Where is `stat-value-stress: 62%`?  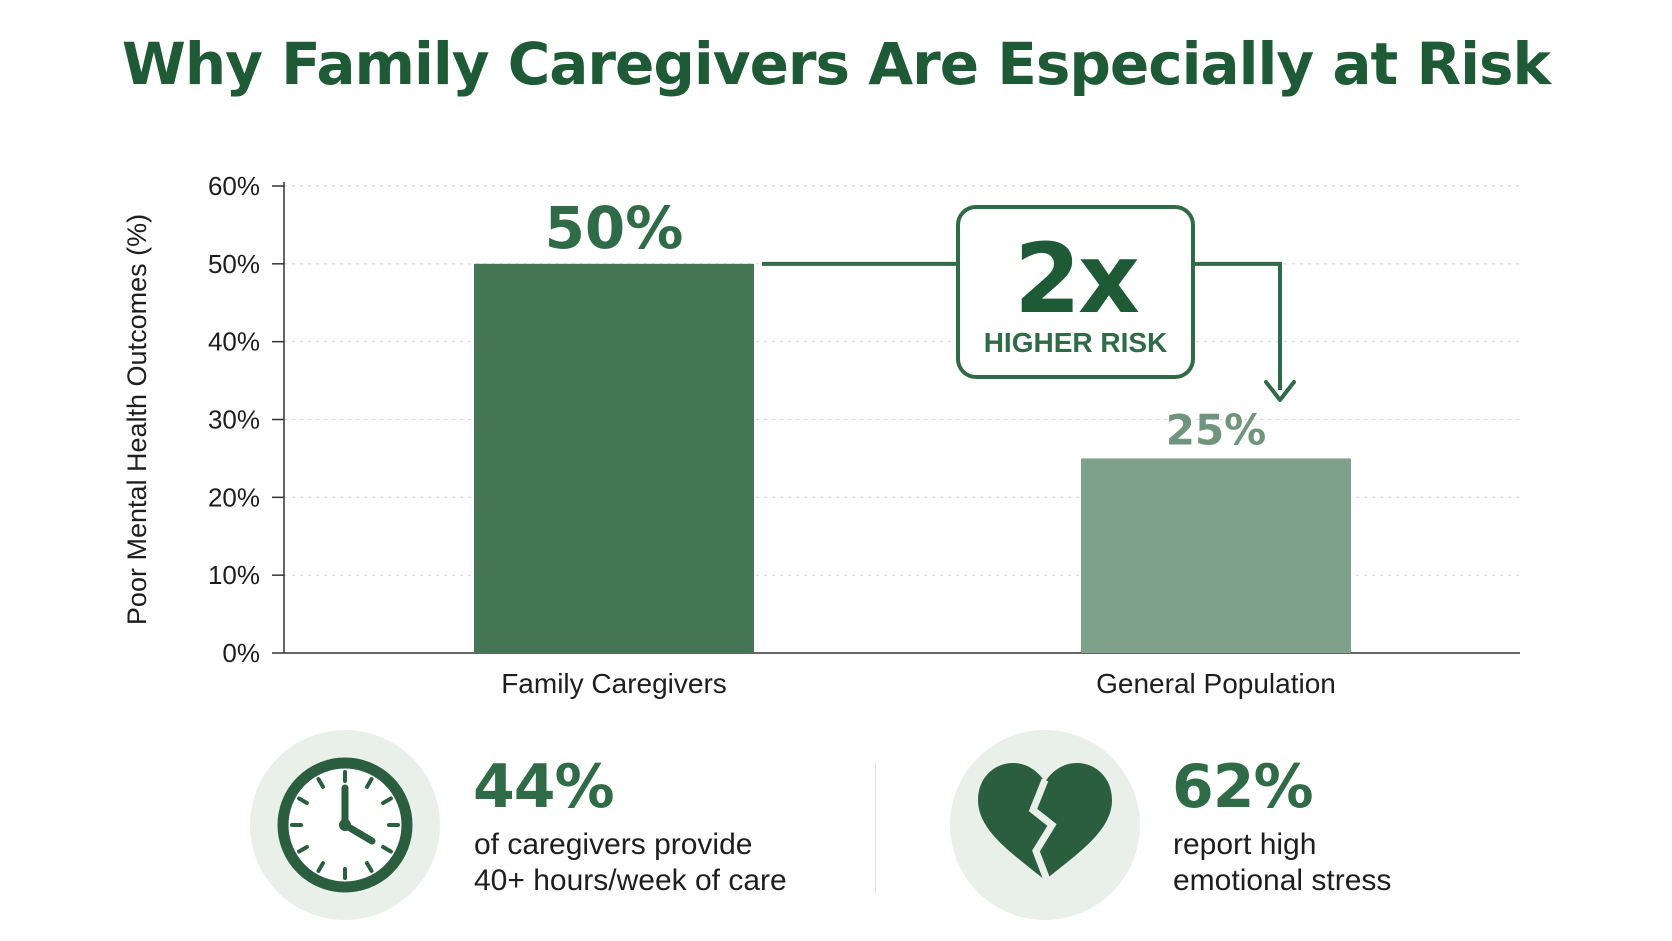
stat-value-stress: 62% is located at coordinates (1243, 787).